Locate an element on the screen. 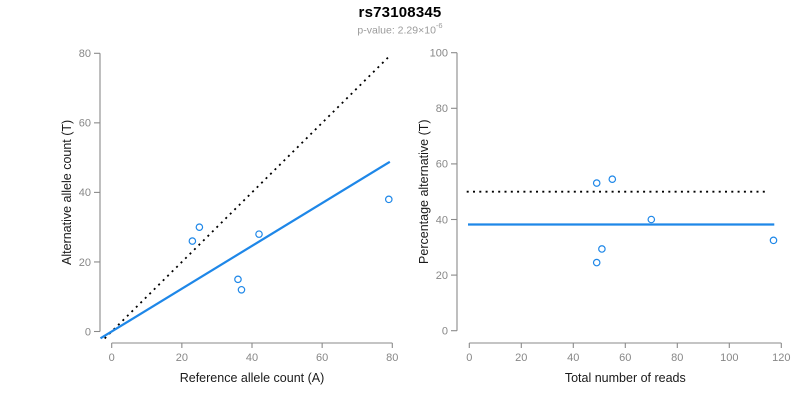 The height and width of the screenshot is (400, 800). x-tick-label: 120 is located at coordinates (781, 358).